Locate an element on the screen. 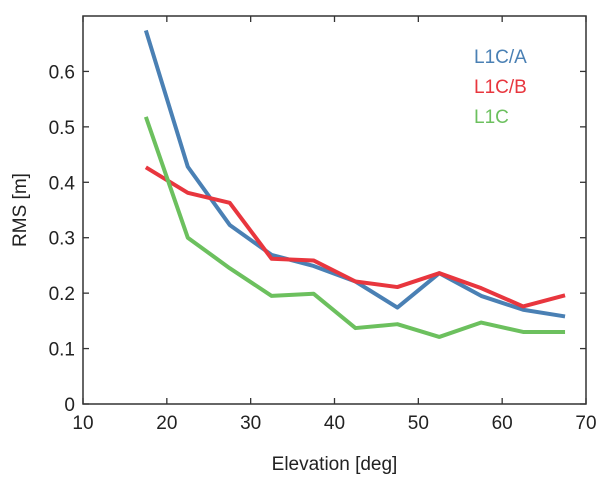 This screenshot has height=480, width=600. x-tick-label: 50 is located at coordinates (418, 423).